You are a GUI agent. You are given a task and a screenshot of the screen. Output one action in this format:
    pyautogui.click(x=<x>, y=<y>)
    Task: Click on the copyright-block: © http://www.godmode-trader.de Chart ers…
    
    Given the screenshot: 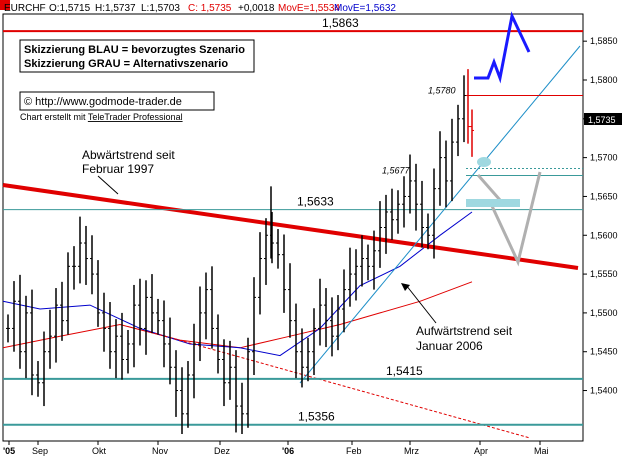 What is the action you would take?
    pyautogui.click(x=117, y=106)
    